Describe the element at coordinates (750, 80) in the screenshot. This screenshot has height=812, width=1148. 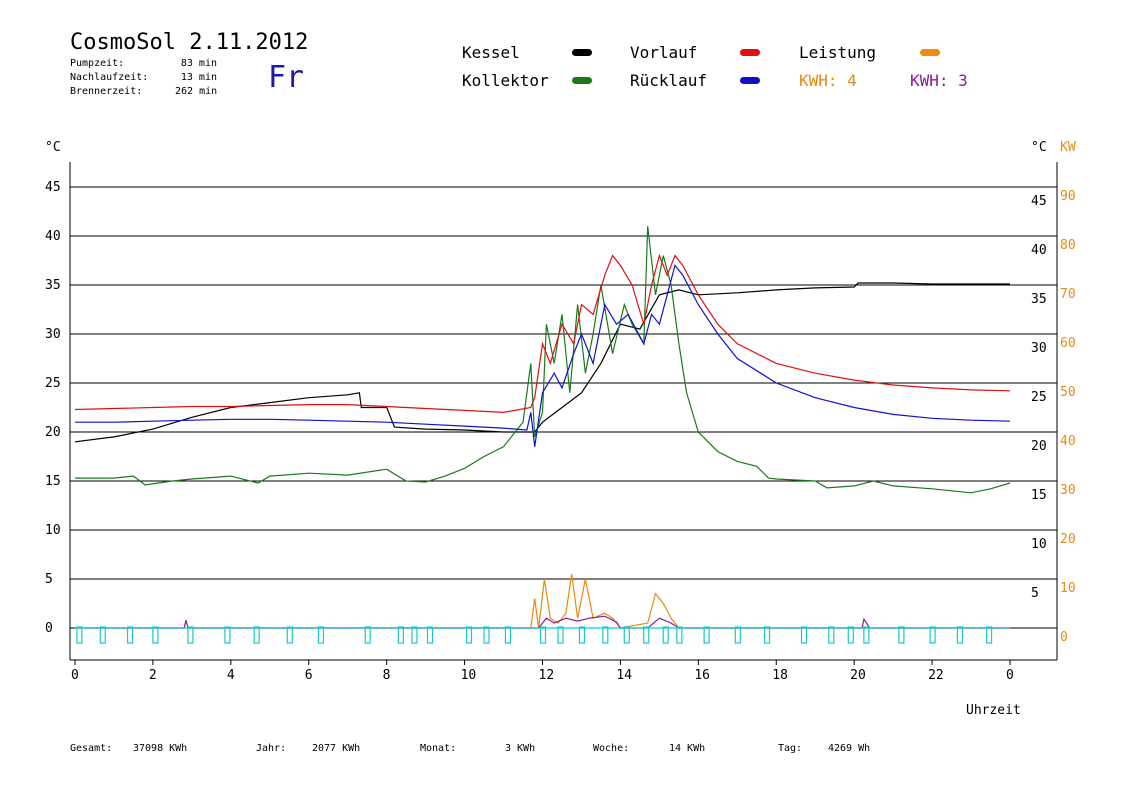
I see `legend-swatch-ruecklauf` at that location.